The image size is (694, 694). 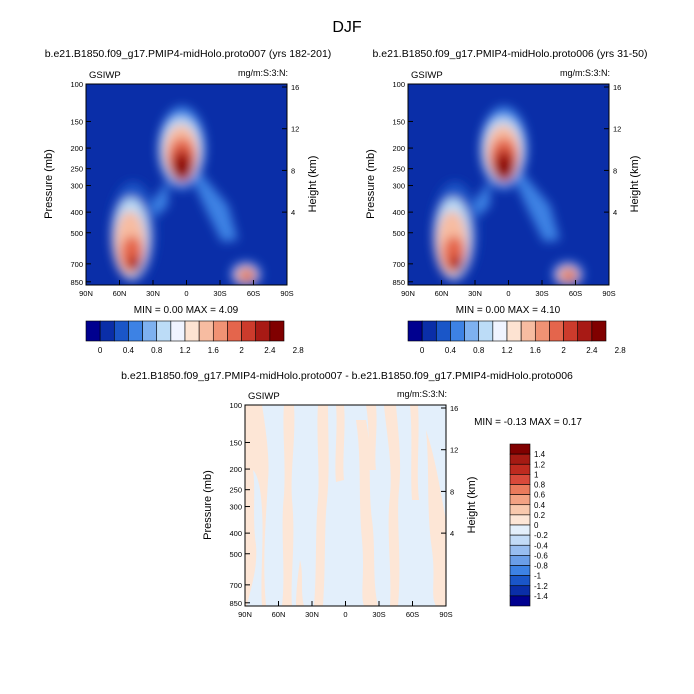 What do you see at coordinates (541, 586) in the screenshot?
I see `colorbar-label: -1.2` at bounding box center [541, 586].